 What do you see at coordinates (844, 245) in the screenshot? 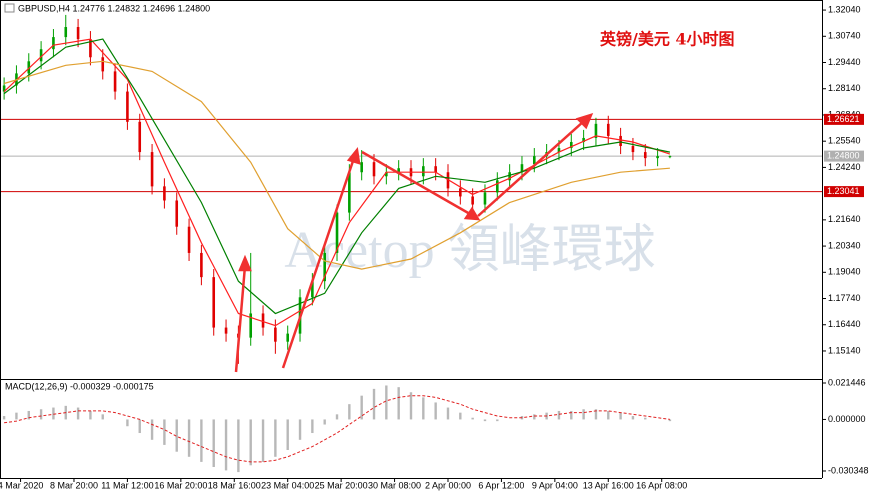
I see `y-tick-label: 1.20340` at bounding box center [844, 245].